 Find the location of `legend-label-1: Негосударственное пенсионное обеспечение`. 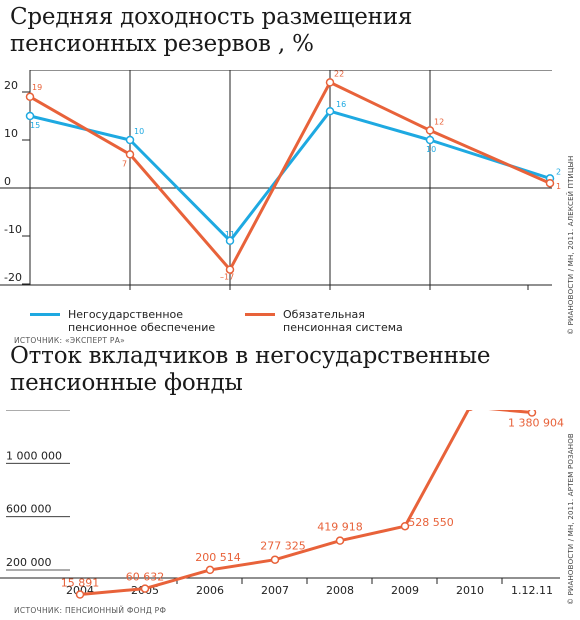

legend-label-1: Негосударственное пенсионное обеспечение is located at coordinates (142, 321).